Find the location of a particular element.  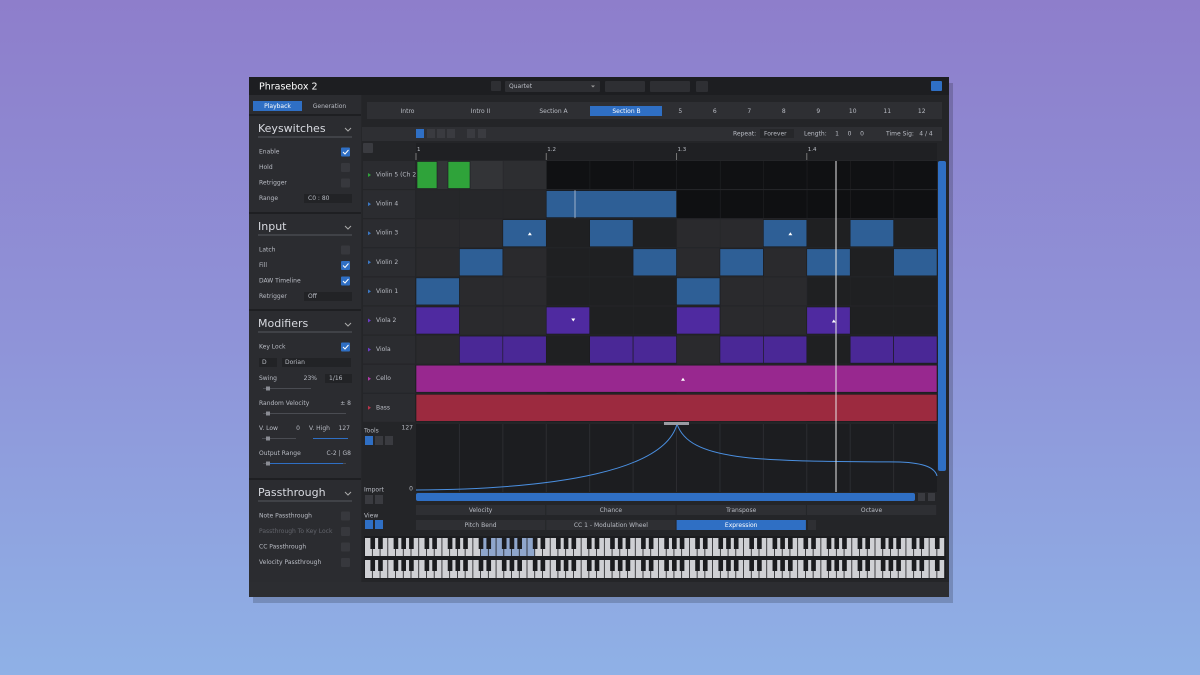

track-arrow is located at coordinates (369, 233).